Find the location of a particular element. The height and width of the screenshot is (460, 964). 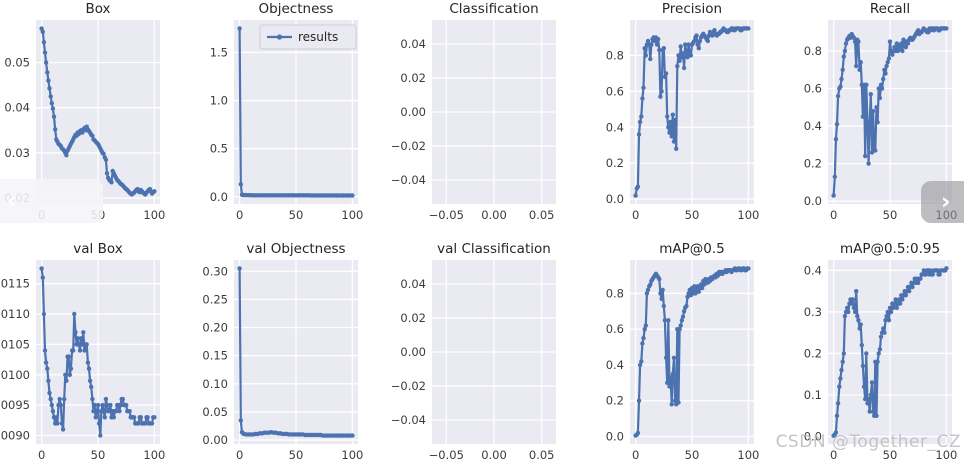

chart-title: Box is located at coordinates (97, 9).